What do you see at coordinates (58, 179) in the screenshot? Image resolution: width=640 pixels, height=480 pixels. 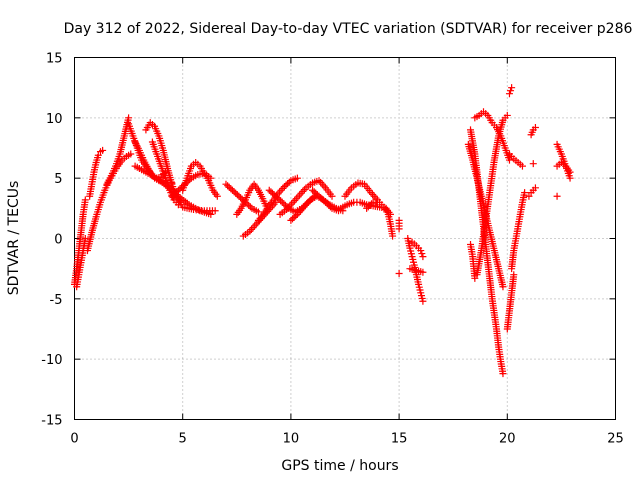 I see `y-tick-label: 5` at bounding box center [58, 179].